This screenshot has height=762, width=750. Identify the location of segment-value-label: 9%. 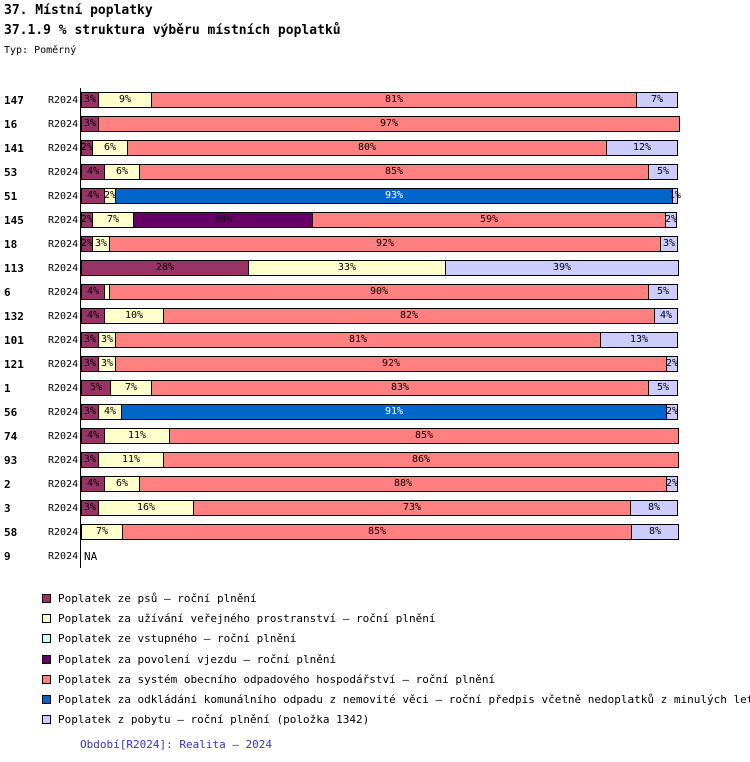
(125, 99).